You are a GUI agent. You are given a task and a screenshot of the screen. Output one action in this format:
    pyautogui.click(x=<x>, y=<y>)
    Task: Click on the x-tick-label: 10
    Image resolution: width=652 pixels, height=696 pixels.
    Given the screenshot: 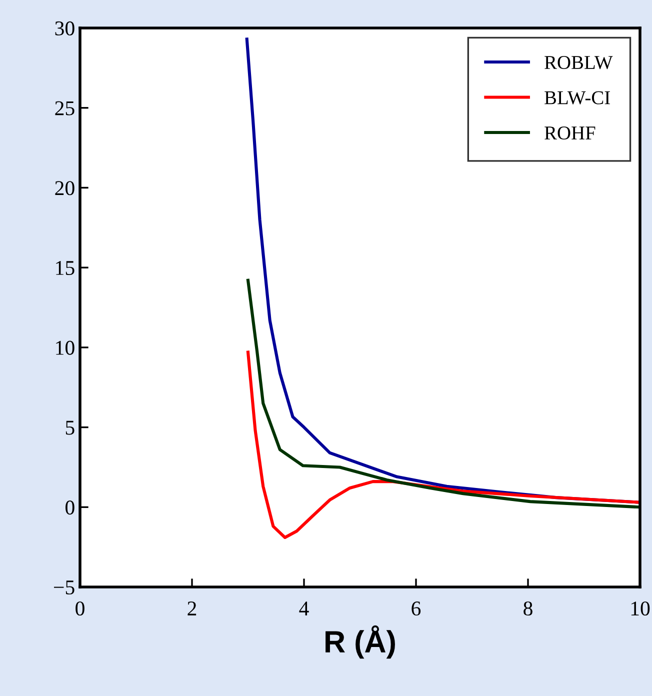 What is the action you would take?
    pyautogui.click(x=640, y=608)
    